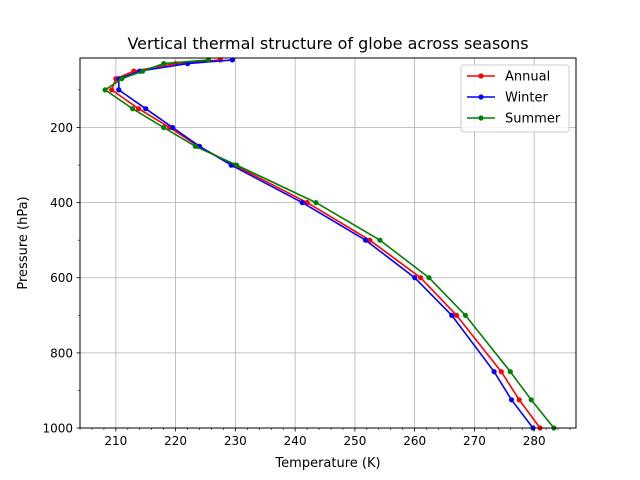  What do you see at coordinates (115, 441) in the screenshot?
I see `x-tick-label: 210` at bounding box center [115, 441].